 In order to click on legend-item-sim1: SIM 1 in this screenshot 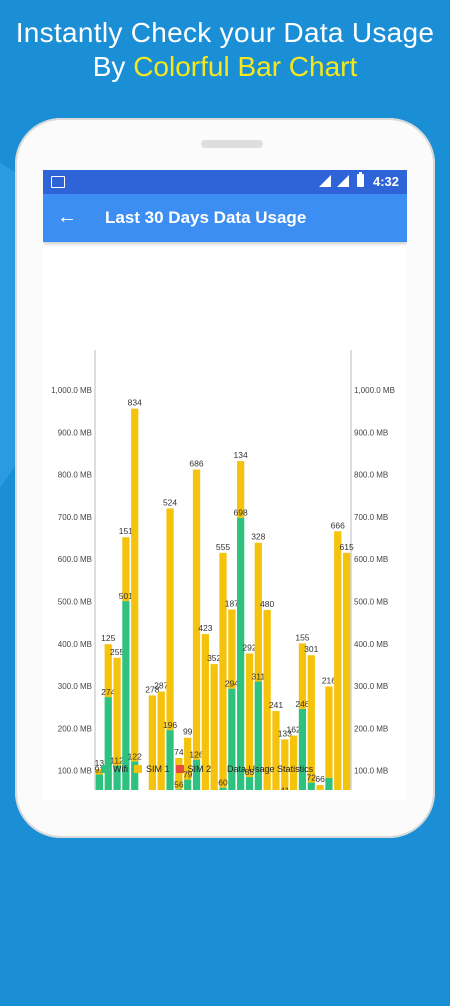, I will do `click(152, 769)`.